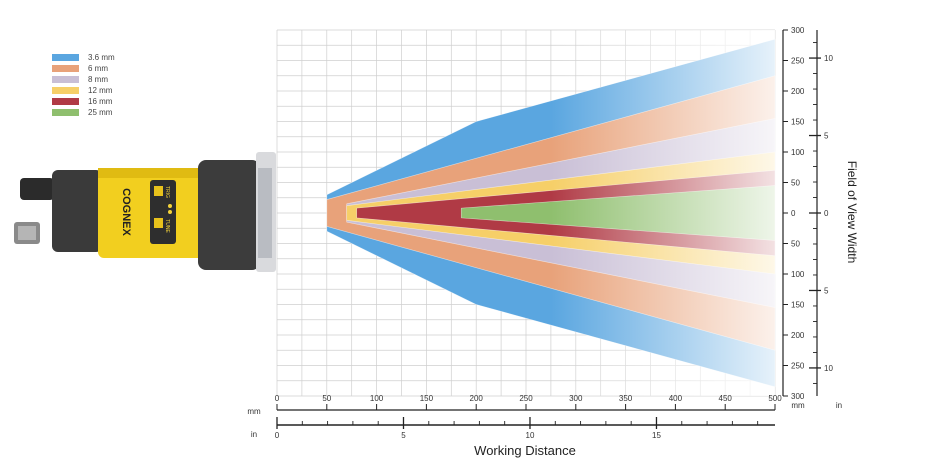 This screenshot has height=473, width=931. I want to click on legend-item: 6 mm, so click(83, 68).